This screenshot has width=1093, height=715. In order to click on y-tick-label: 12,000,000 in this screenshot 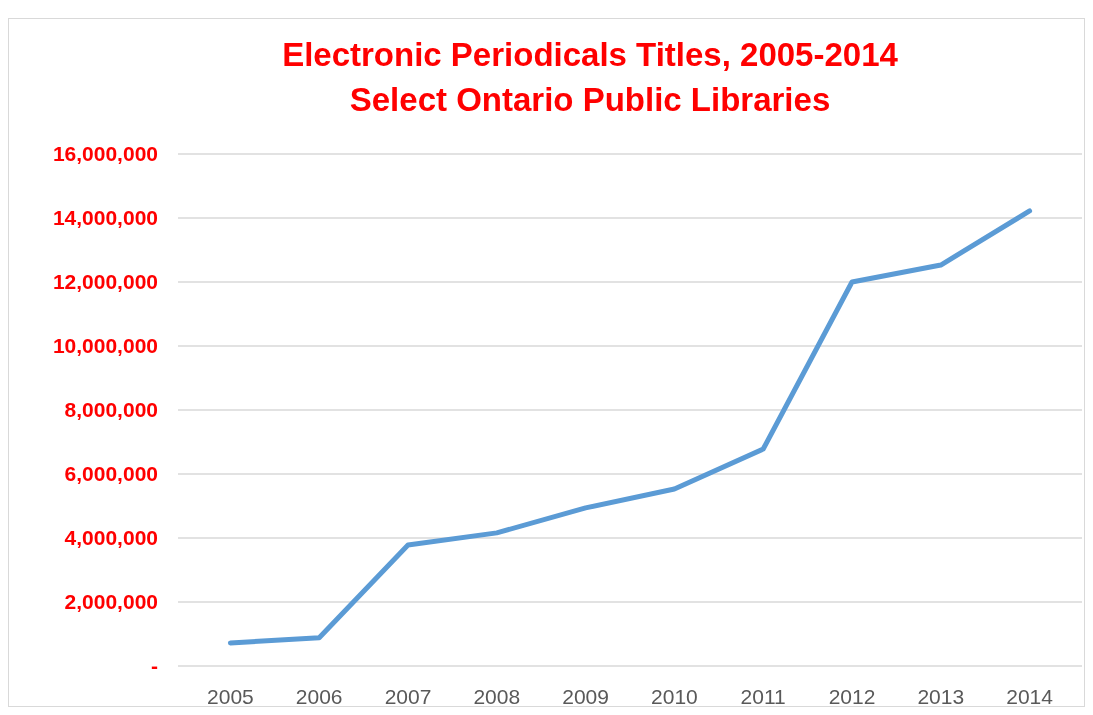, I will do `click(105, 282)`.